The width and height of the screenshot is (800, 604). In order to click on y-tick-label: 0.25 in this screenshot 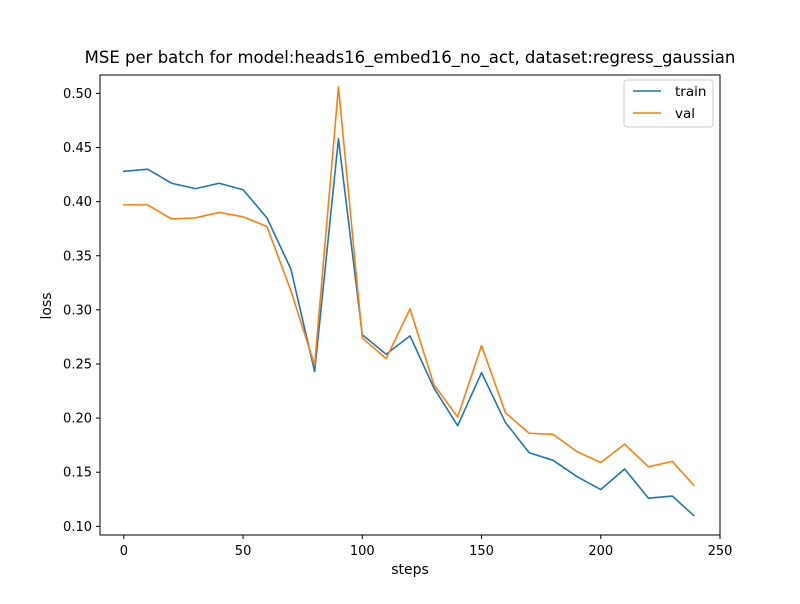, I will do `click(77, 364)`.